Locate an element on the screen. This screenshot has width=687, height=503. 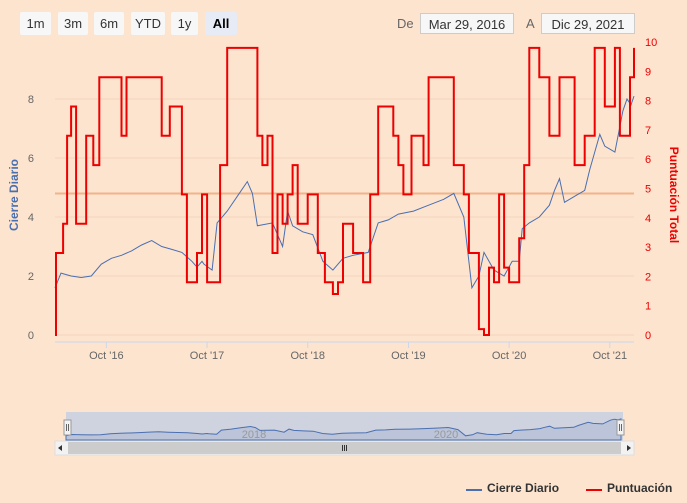
y-right-tick-label: 5 is located at coordinates (648, 190).